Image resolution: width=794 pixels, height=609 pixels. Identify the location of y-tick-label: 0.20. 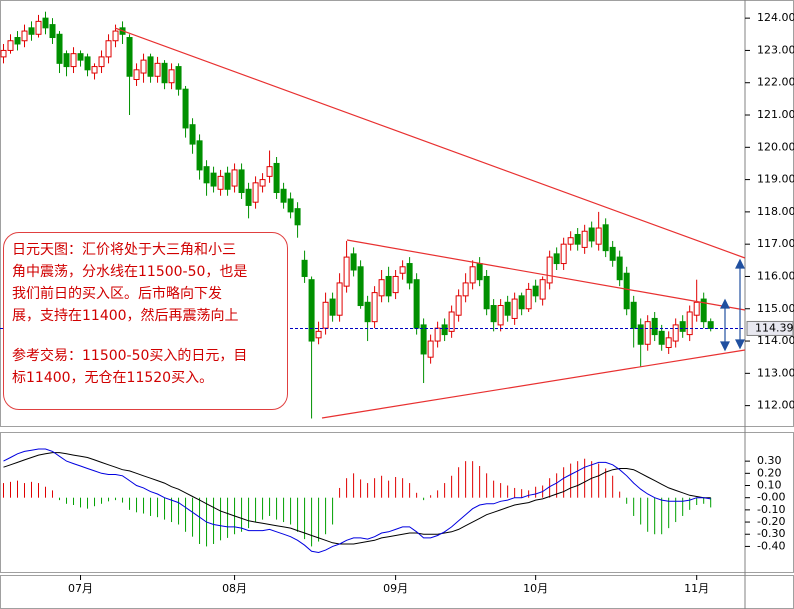
(769, 472).